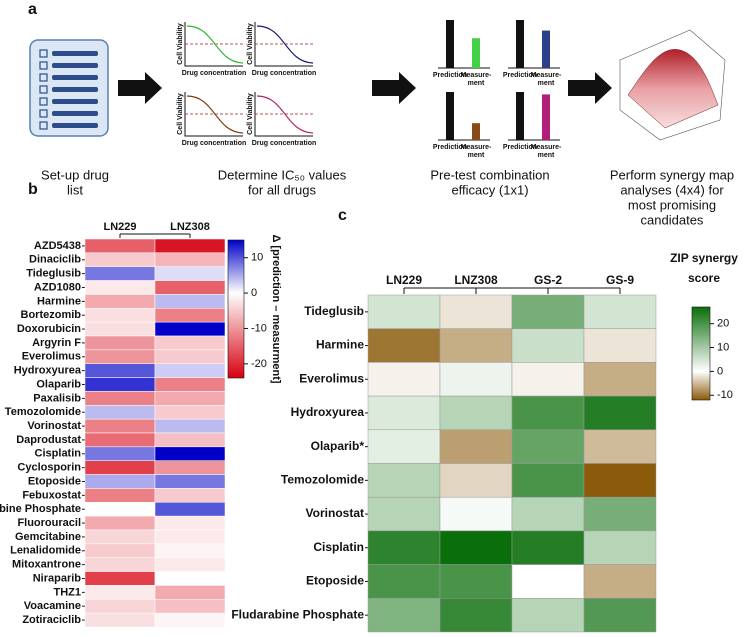  What do you see at coordinates (57, 246) in the screenshot?
I see `row-label: AZD5438` at bounding box center [57, 246].